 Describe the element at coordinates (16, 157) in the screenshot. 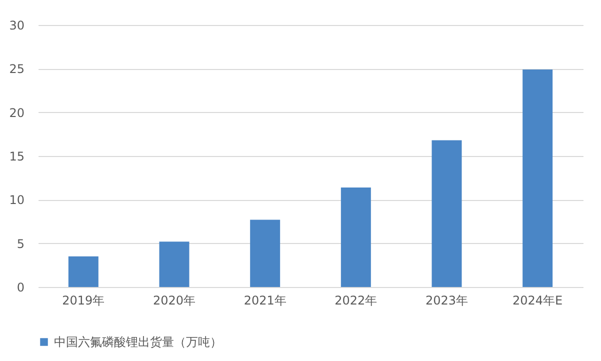

I see `y-tick-label: 15` at that location.